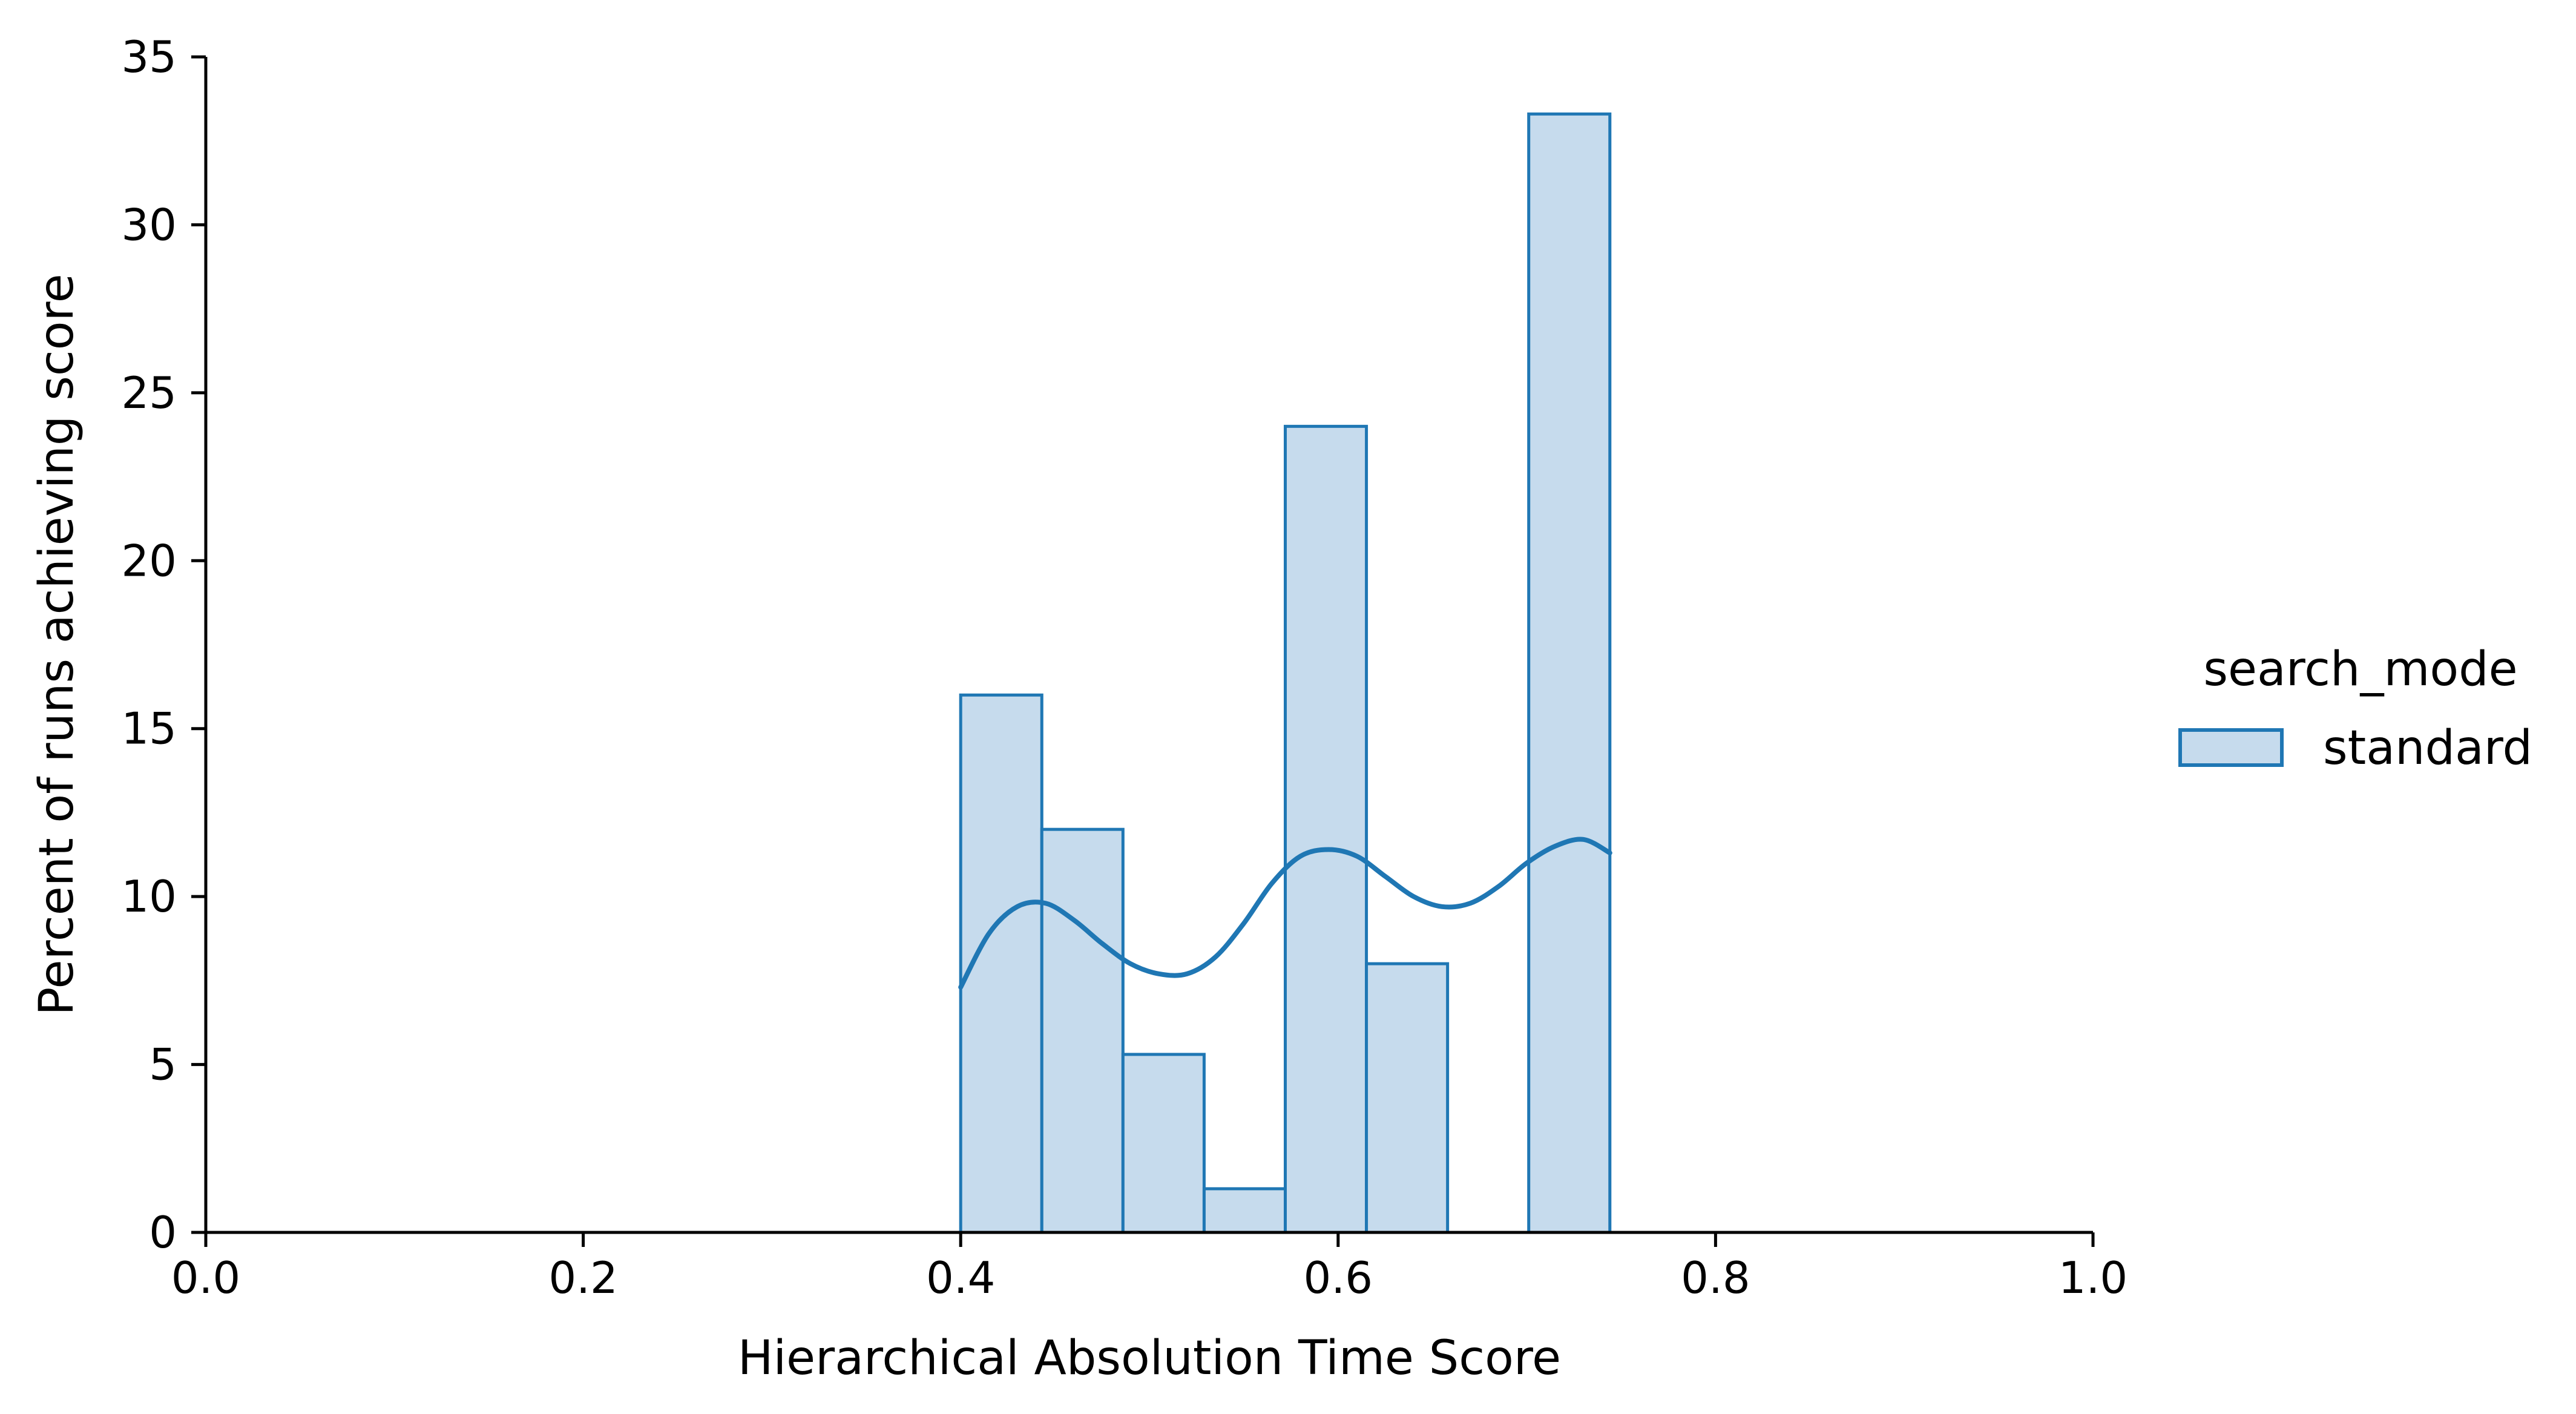  I want to click on x-axis-ticks: 0.0 0.2 0.4 0.6 0.8 1.0, so click(1149, 1267).